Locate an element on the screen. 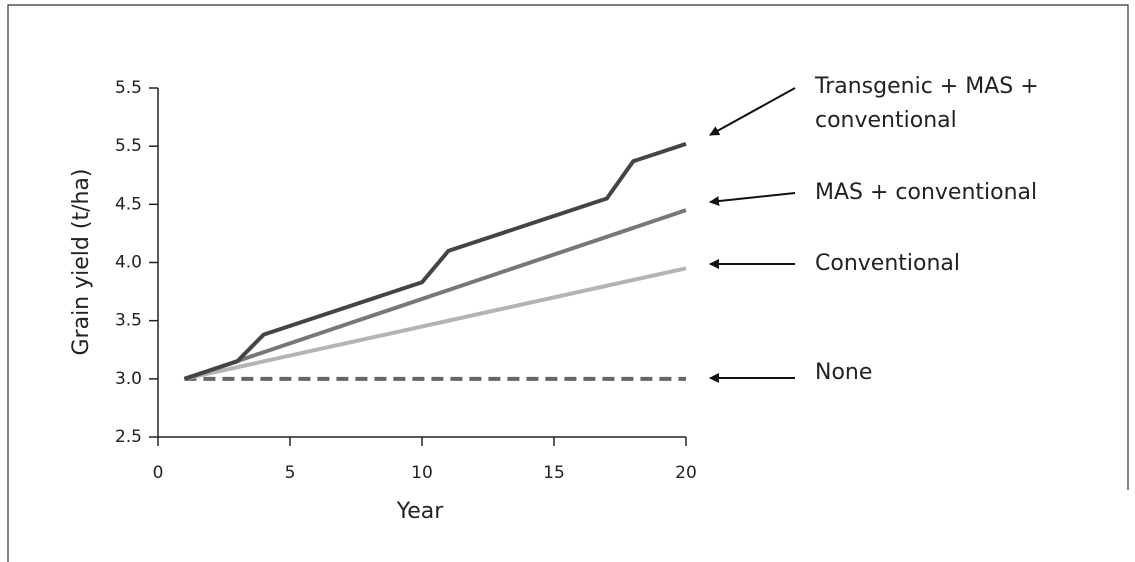 This screenshot has width=1135, height=562. y-tick-label: 3.5 is located at coordinates (128, 321).